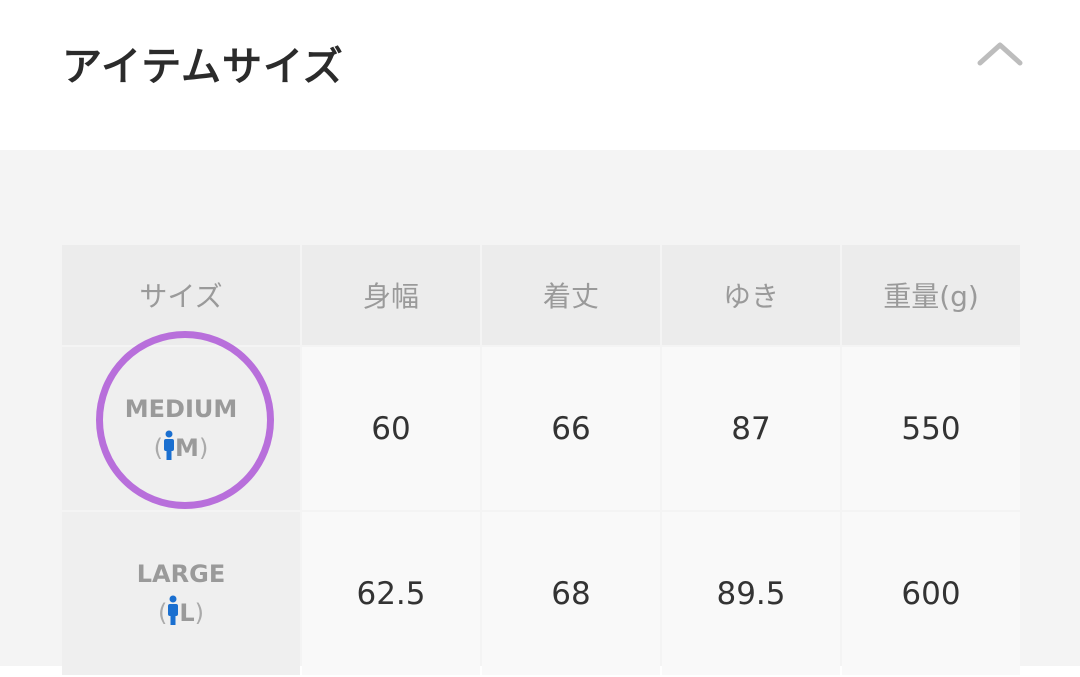 The image size is (1080, 677). Describe the element at coordinates (185, 420) in the screenshot. I see `highlight-circle` at that location.